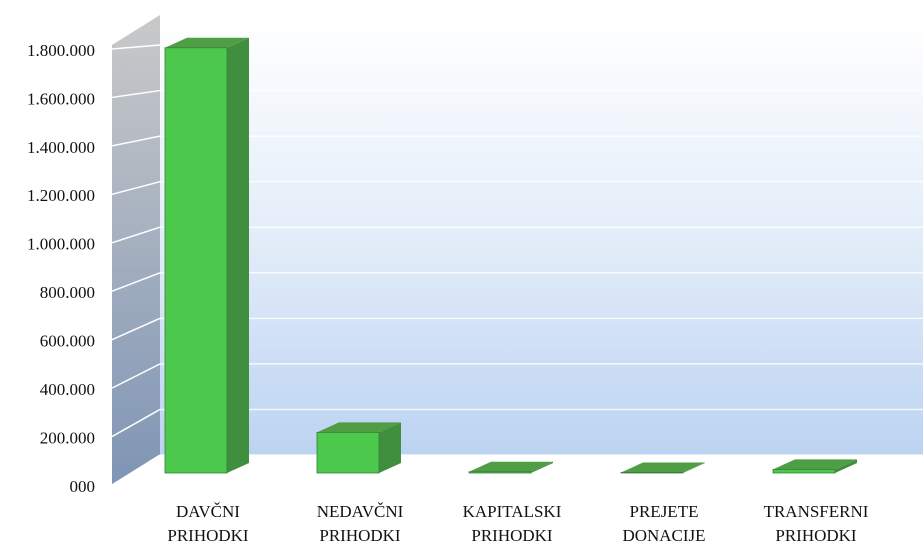 The image size is (923, 547). Describe the element at coordinates (512, 511) in the screenshot. I see `x-tick-label: KAPITALSKI` at that location.